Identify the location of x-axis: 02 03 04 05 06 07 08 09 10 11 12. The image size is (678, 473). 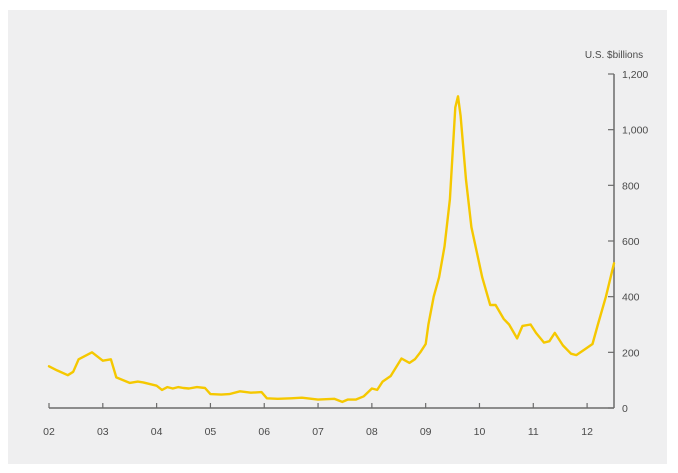
(328, 420).